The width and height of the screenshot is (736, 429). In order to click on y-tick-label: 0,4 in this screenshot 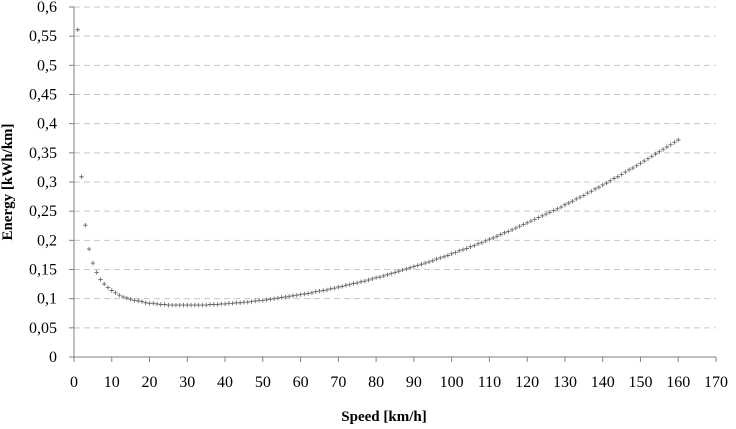, I will do `click(47, 124)`.